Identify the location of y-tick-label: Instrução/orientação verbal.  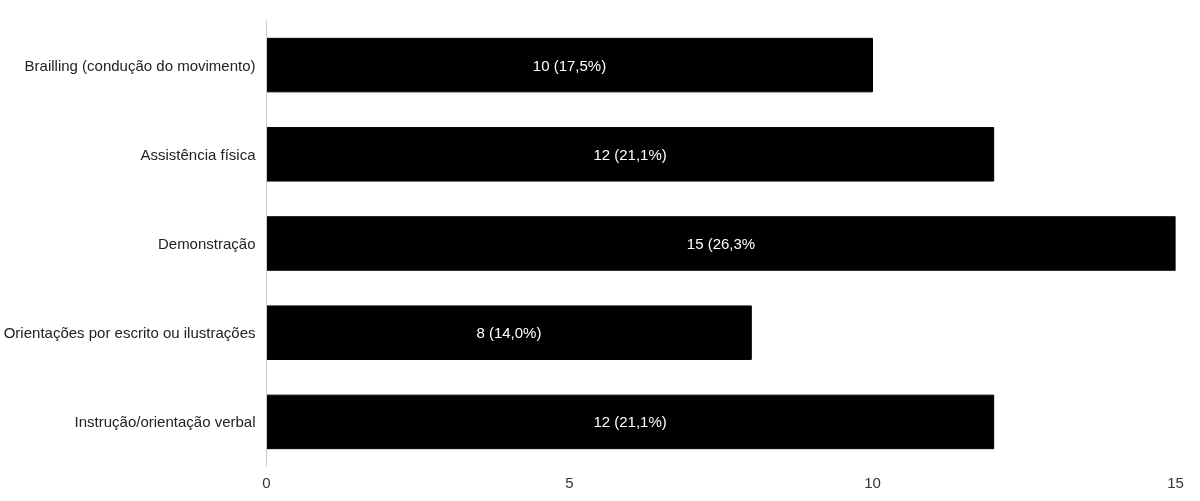
(165, 422).